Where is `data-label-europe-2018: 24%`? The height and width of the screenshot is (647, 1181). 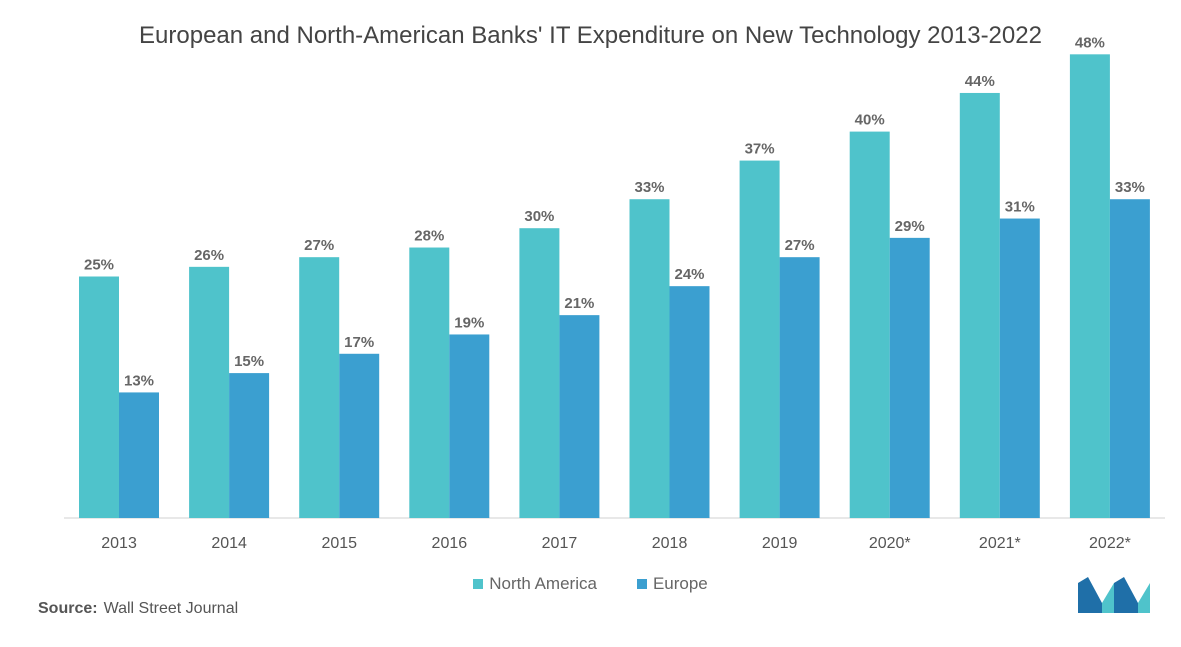
data-label-europe-2018: 24% is located at coordinates (689, 274).